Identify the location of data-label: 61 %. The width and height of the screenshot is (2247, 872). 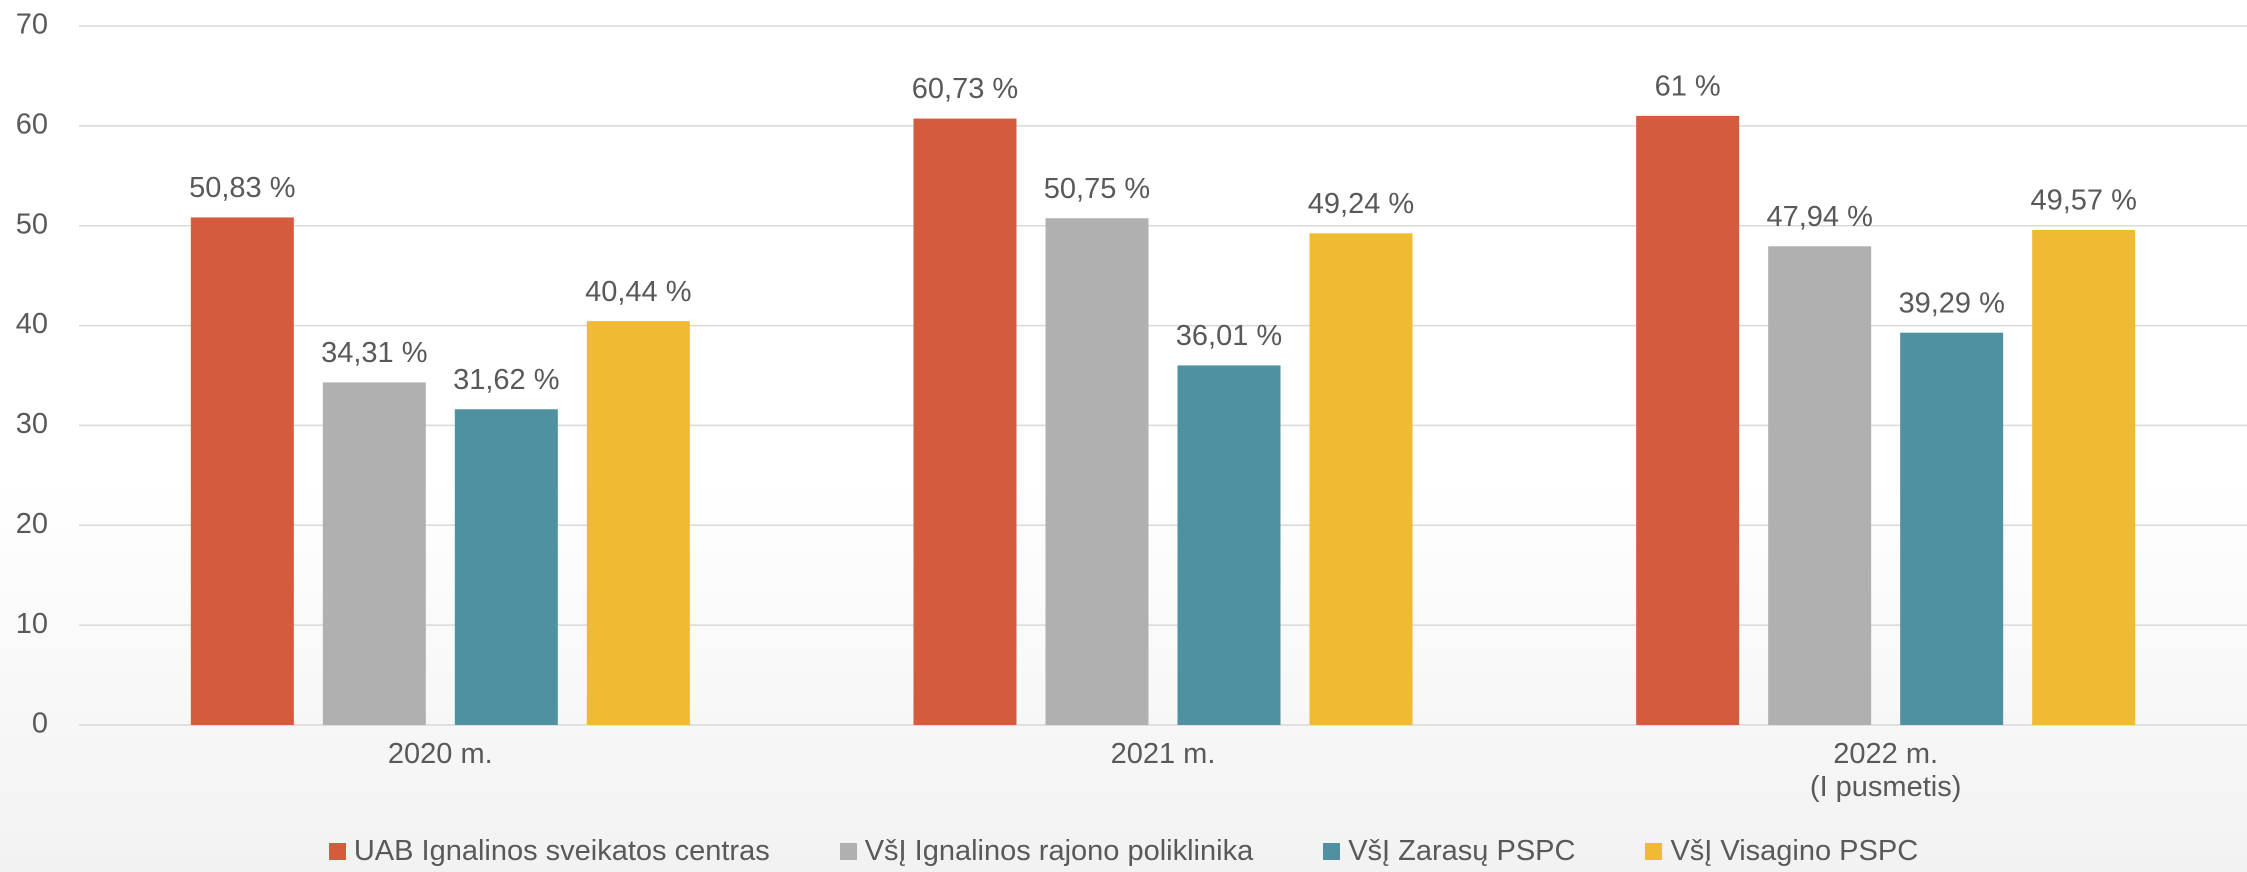
(1688, 87).